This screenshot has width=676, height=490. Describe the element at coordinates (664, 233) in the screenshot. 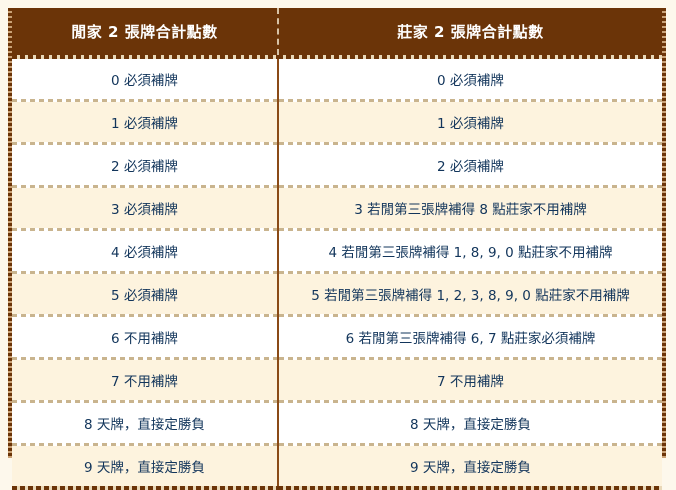

I see `frame-right-edge` at that location.